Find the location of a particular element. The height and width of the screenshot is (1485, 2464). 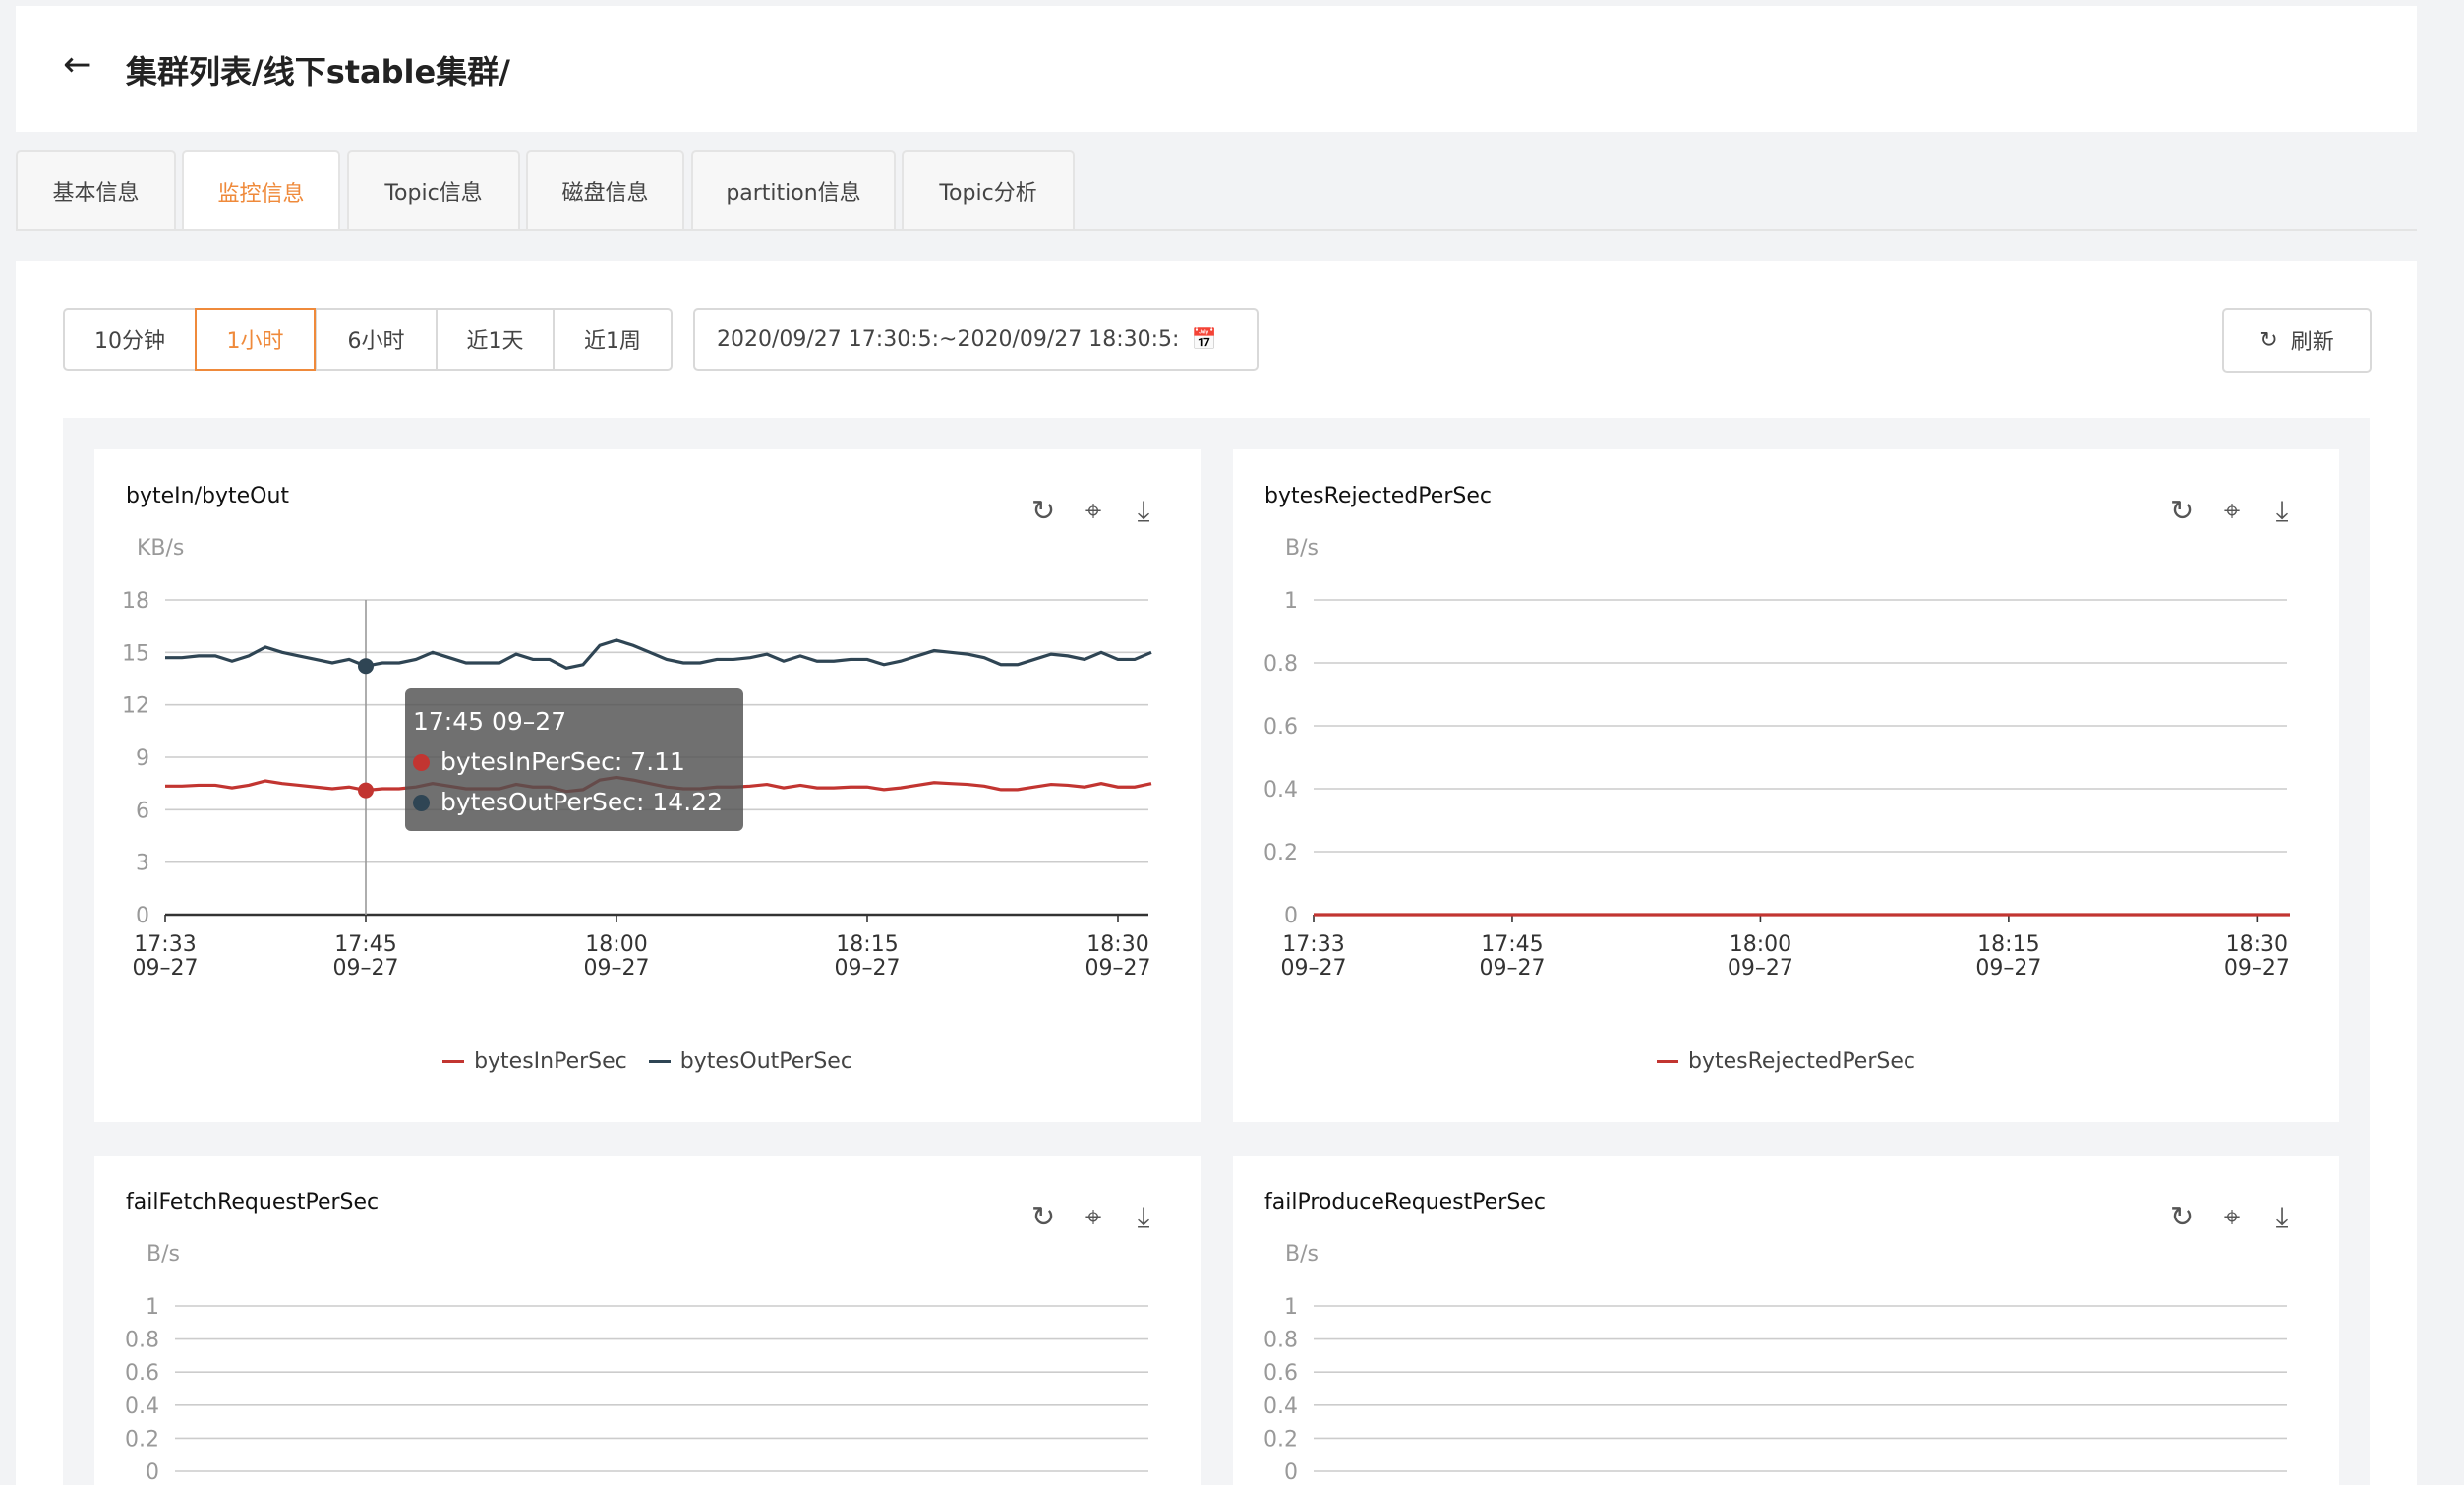

range-1week-button: 近1周 is located at coordinates (613, 339).